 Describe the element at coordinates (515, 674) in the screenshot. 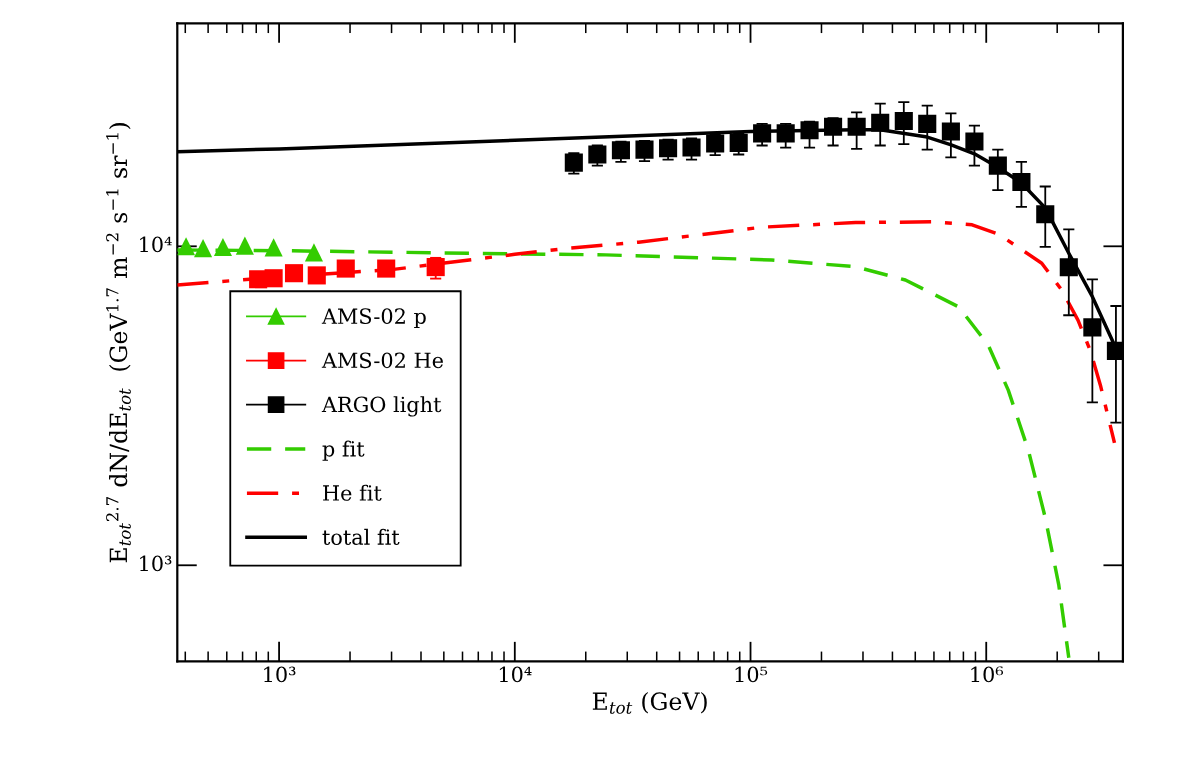

I see `x-tick-label: 10⁴` at that location.